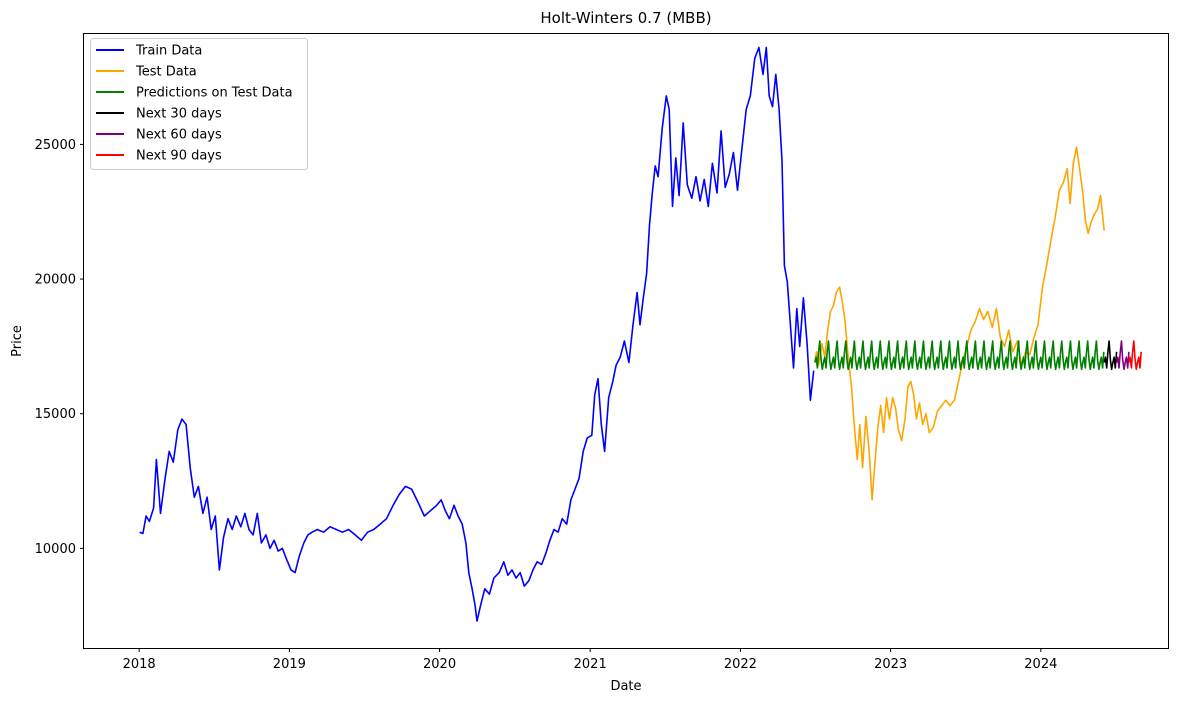  I want to click on y-tick-label: 15000, so click(55, 414).